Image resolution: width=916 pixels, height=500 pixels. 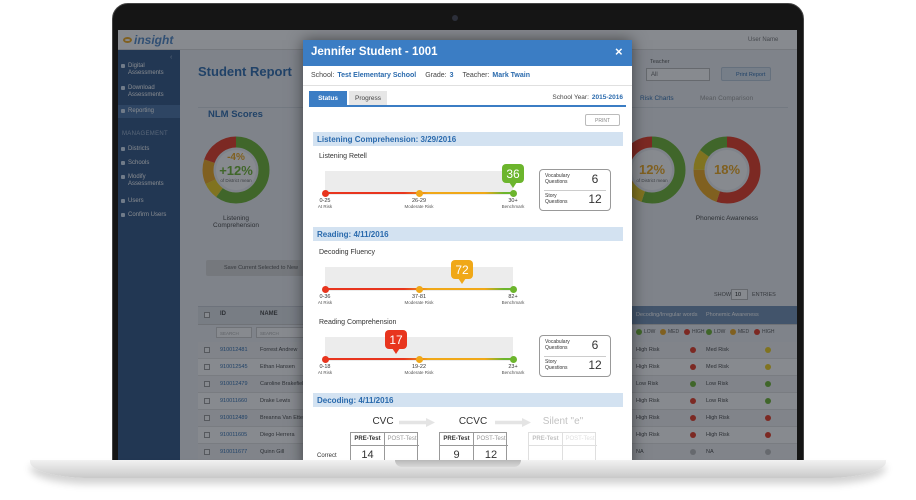 I want to click on score-bubble: 72, so click(x=462, y=269).